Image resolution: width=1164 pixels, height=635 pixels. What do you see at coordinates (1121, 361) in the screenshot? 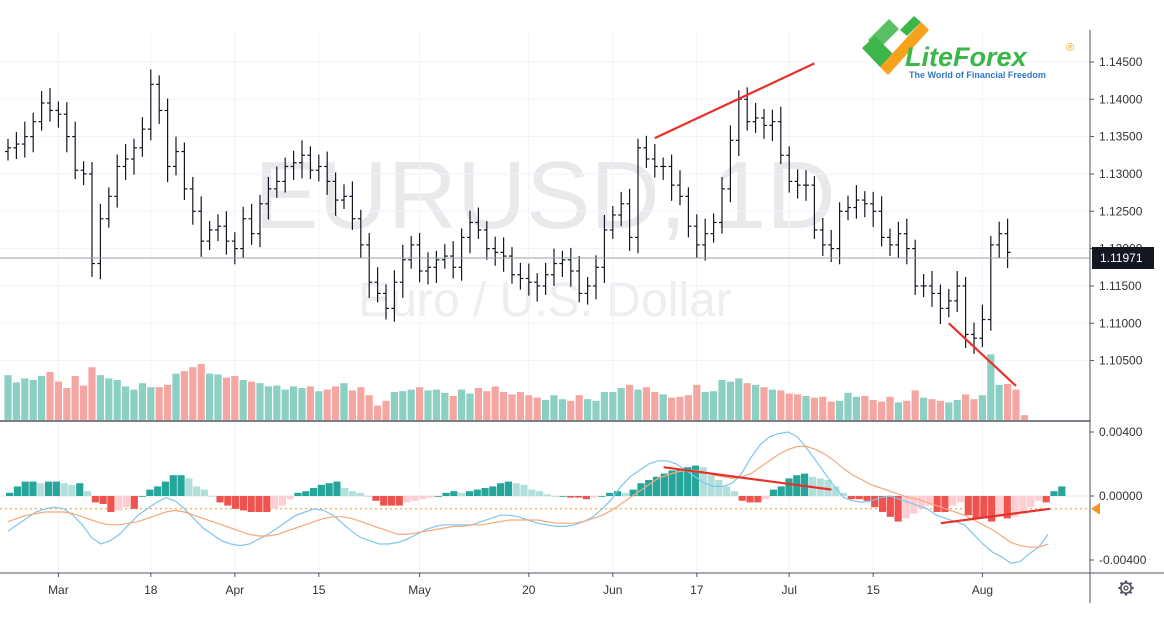
I see `price-tick-label: 1.10500` at bounding box center [1121, 361].